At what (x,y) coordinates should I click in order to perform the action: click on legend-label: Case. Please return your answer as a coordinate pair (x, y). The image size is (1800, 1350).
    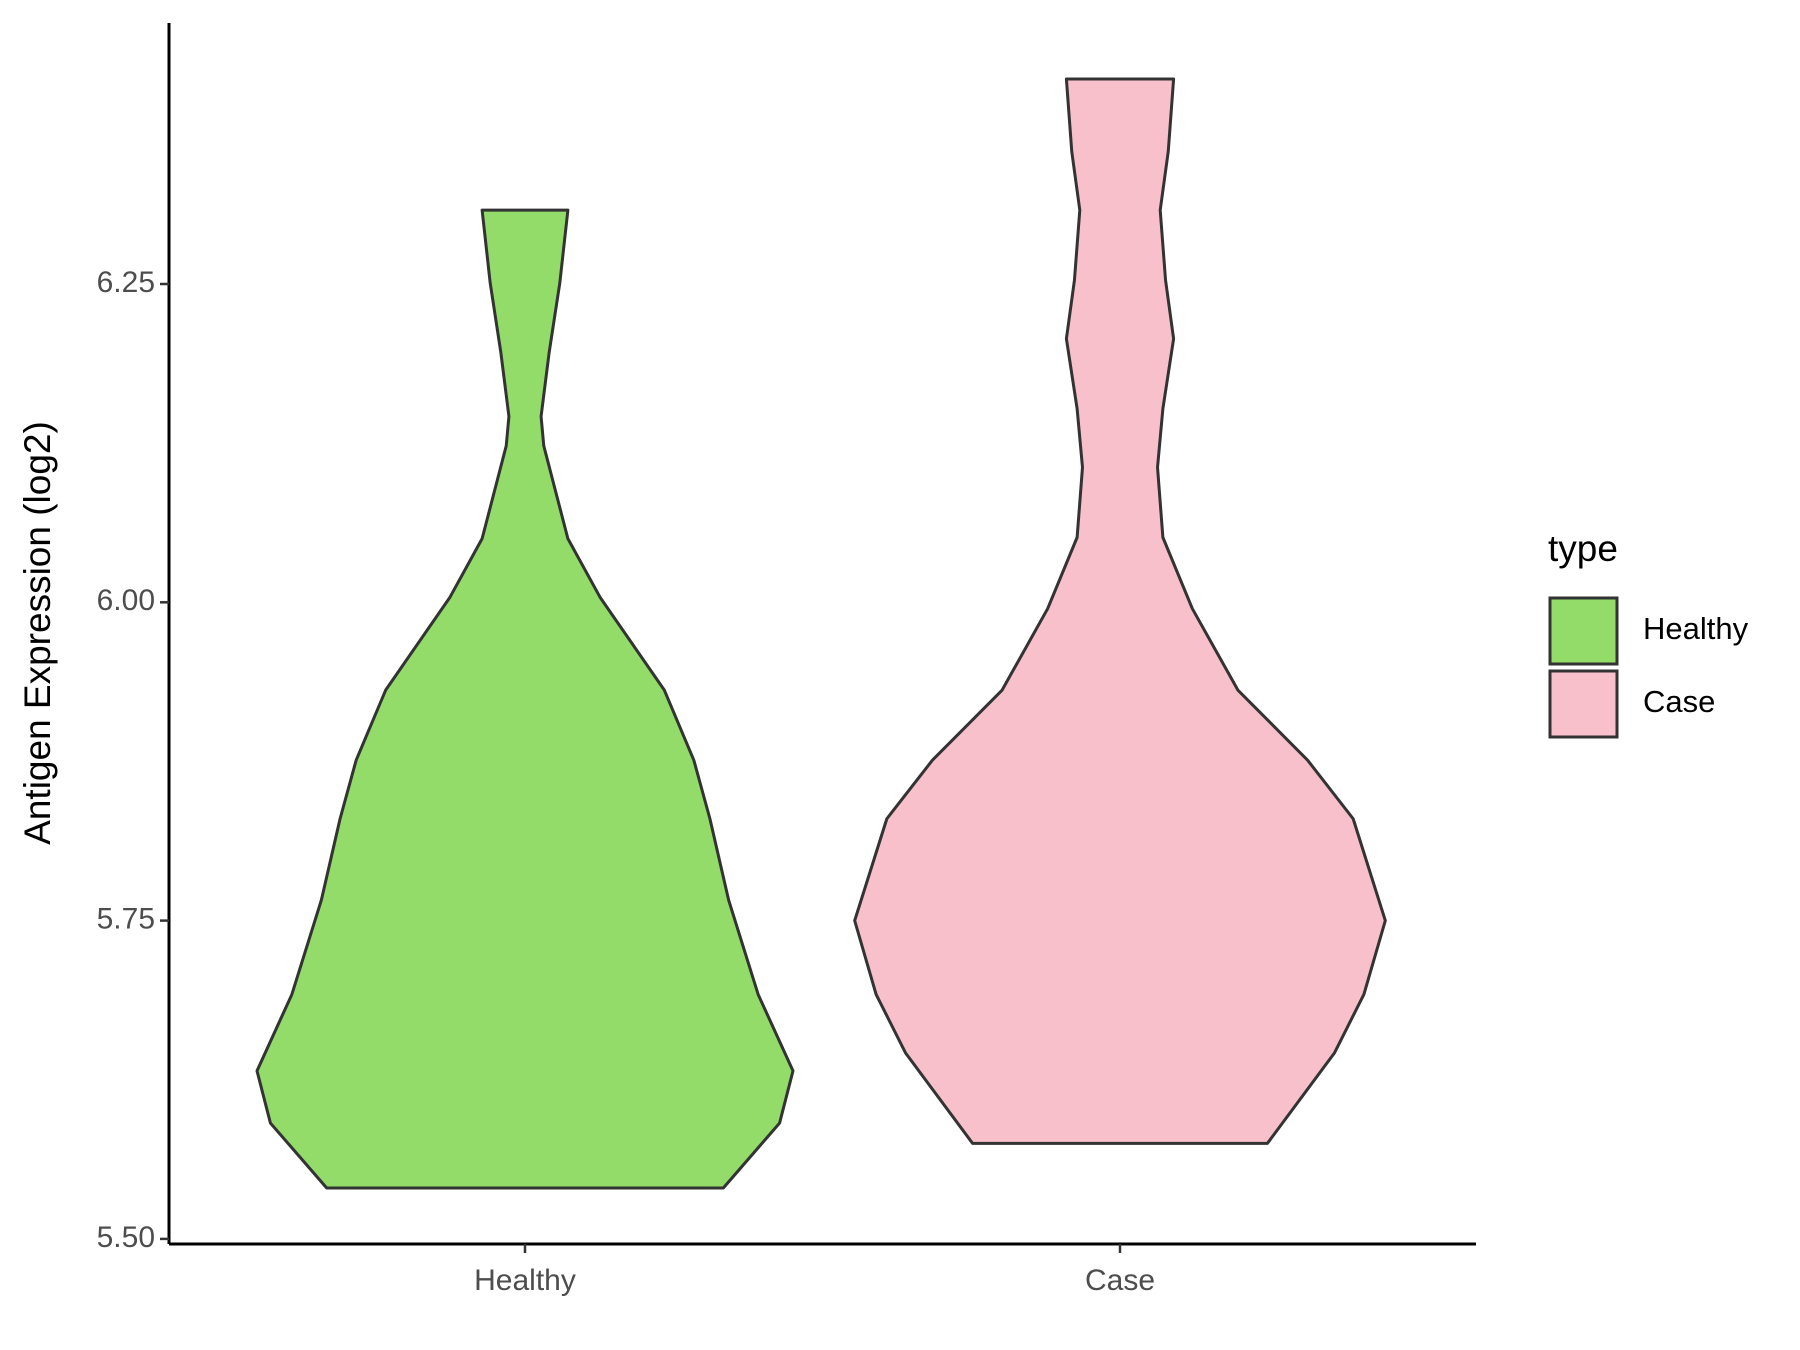
    Looking at the image, I should click on (1679, 701).